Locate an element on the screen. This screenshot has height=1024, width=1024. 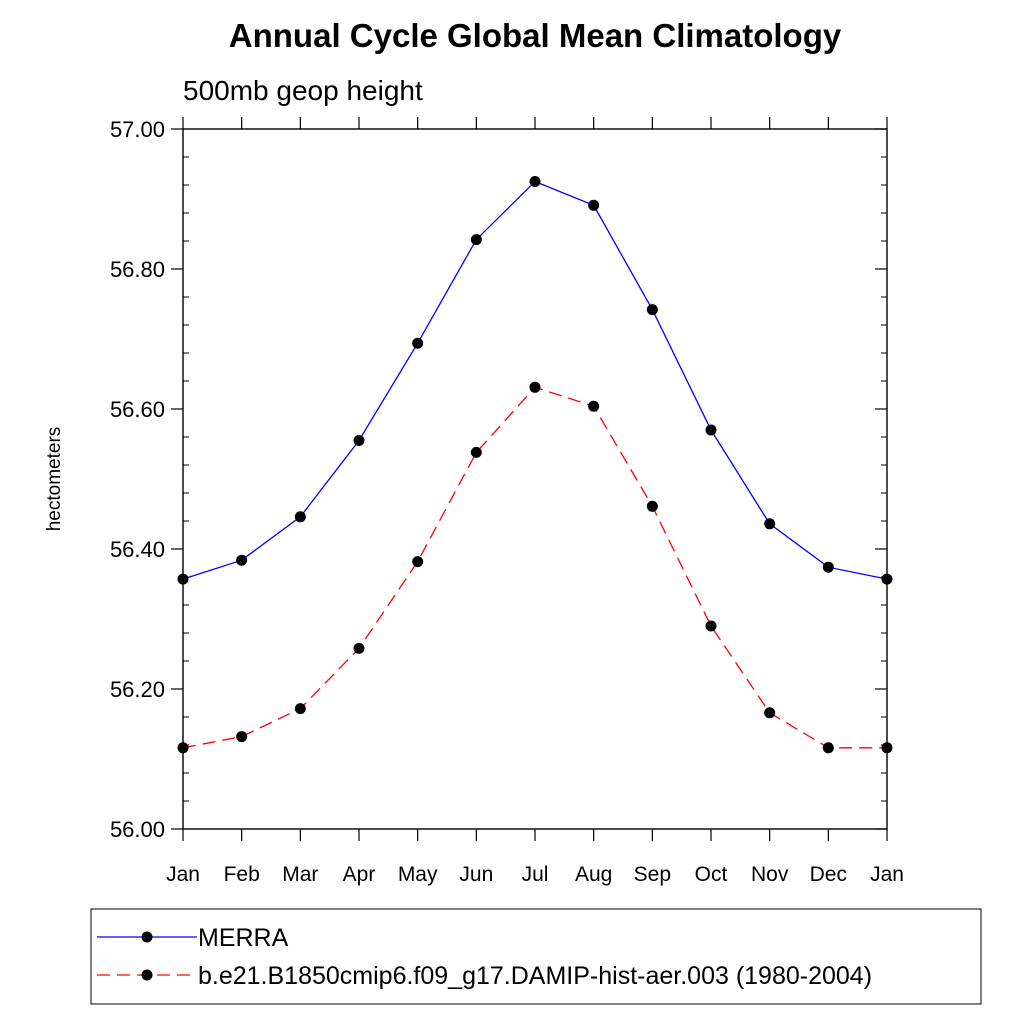
y-tick-label: 56.60 is located at coordinates (137, 409).